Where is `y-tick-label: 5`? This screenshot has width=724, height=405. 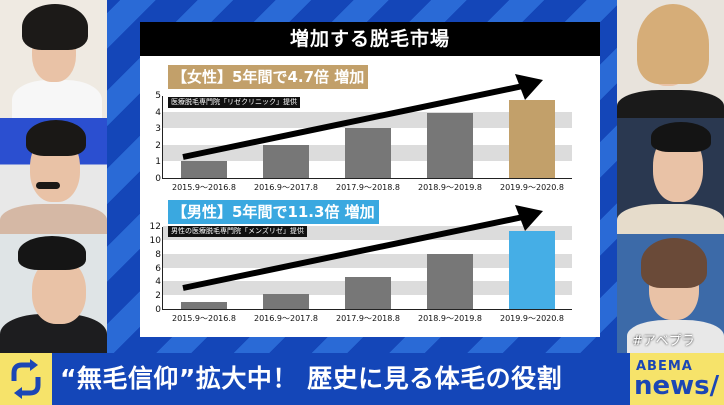
y-tick-label: 5 is located at coordinates (158, 96).